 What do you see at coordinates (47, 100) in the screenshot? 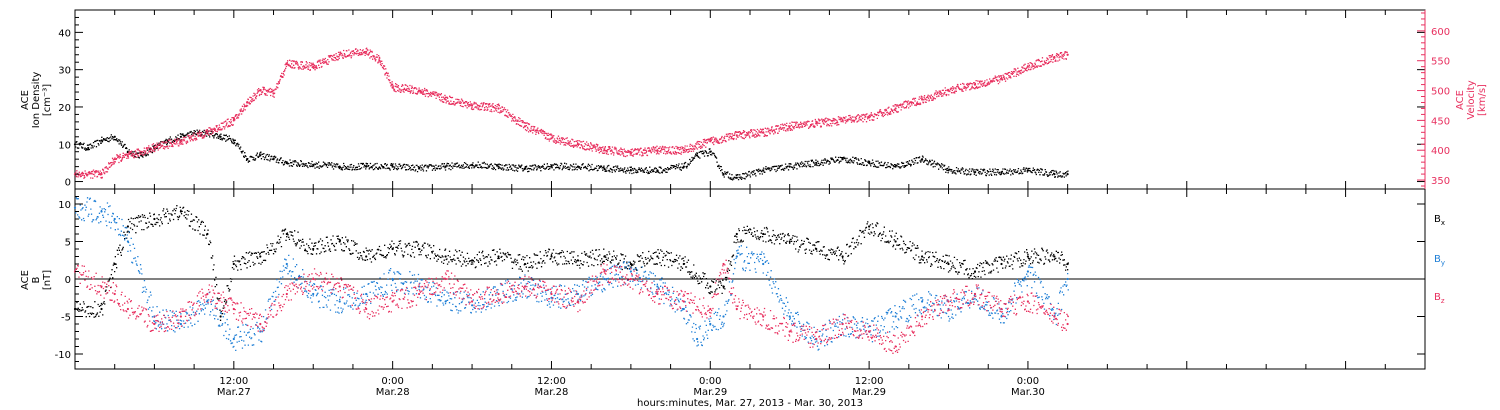
I see `density-axis-title-line3: [cm⁻³]` at bounding box center [47, 100].